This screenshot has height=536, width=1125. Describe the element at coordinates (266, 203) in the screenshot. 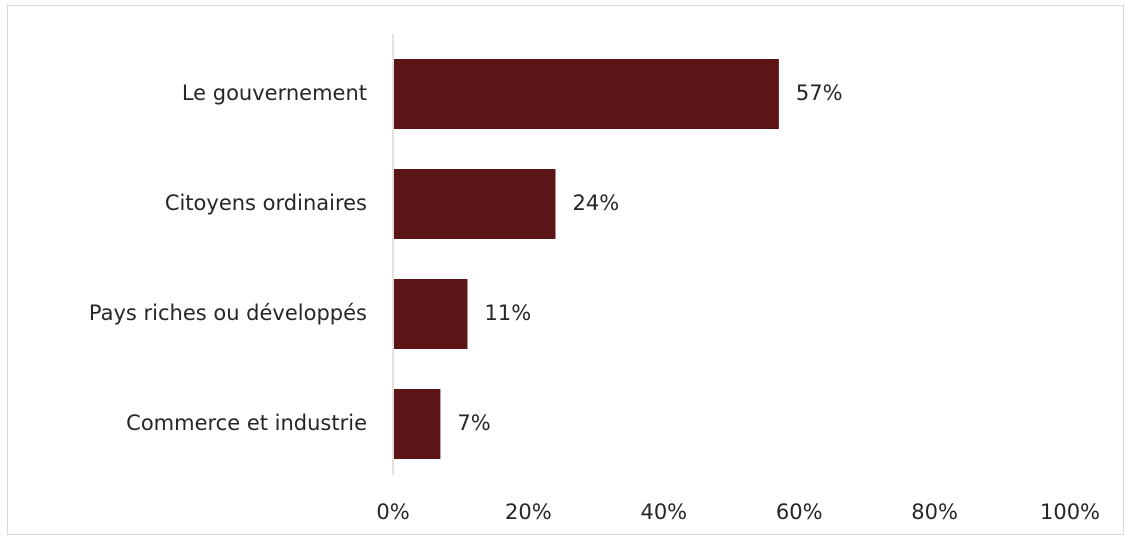

I see `category-label-2: Citoyens ordinaires` at that location.